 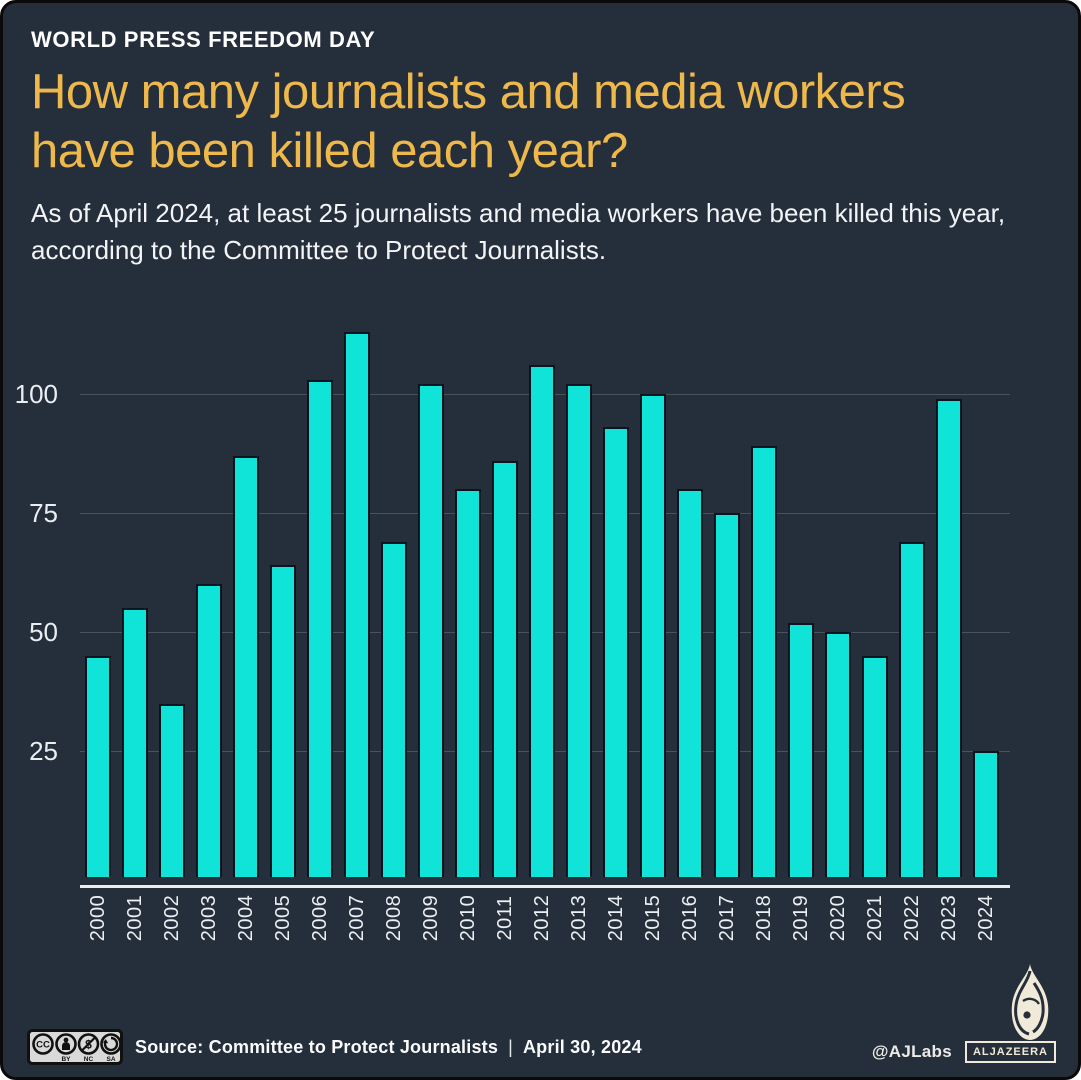 I want to click on bar-column-2010: 2010, so click(x=468, y=627).